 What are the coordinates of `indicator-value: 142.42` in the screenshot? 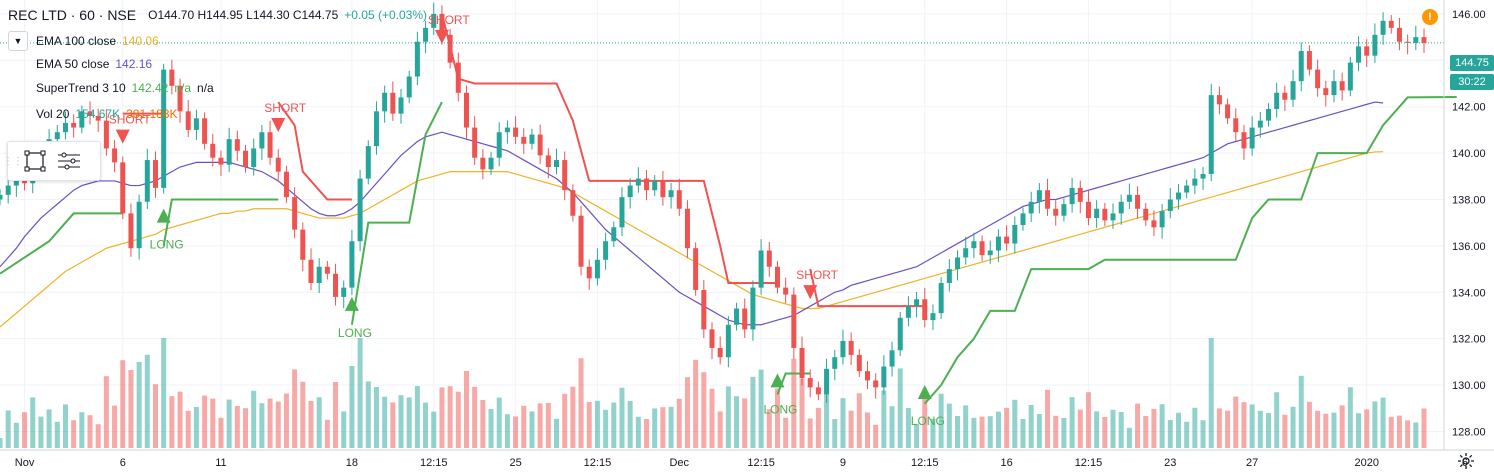 It's located at (150, 88).